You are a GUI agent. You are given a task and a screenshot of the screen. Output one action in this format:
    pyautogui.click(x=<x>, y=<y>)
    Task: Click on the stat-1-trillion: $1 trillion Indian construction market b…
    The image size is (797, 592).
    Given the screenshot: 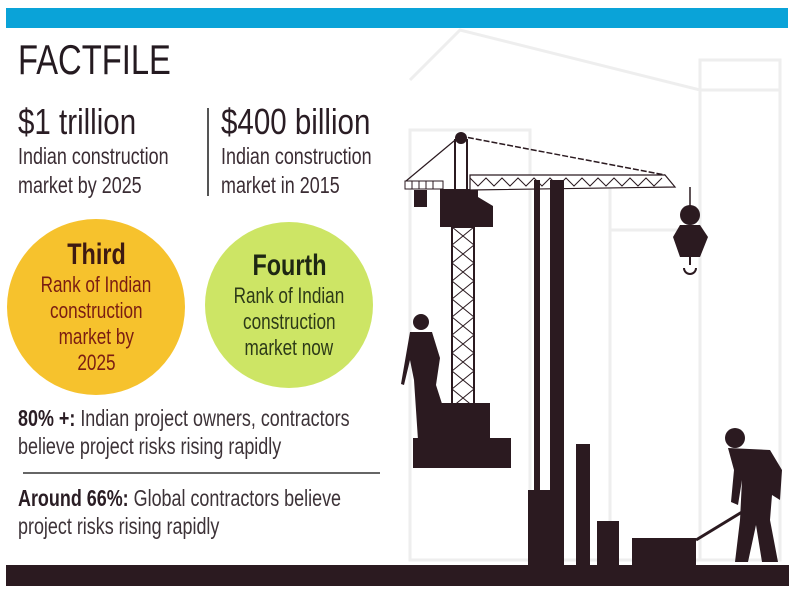 What is the action you would take?
    pyautogui.click(x=114, y=151)
    